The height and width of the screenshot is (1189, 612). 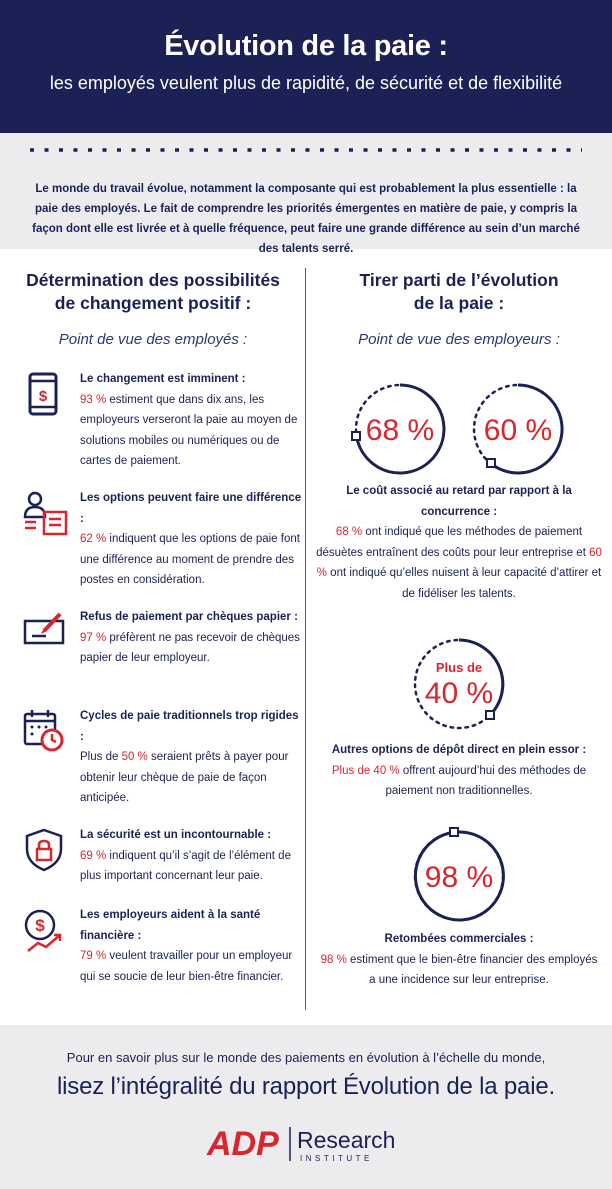 What do you see at coordinates (51, 539) in the screenshot?
I see `person-options-icon` at bounding box center [51, 539].